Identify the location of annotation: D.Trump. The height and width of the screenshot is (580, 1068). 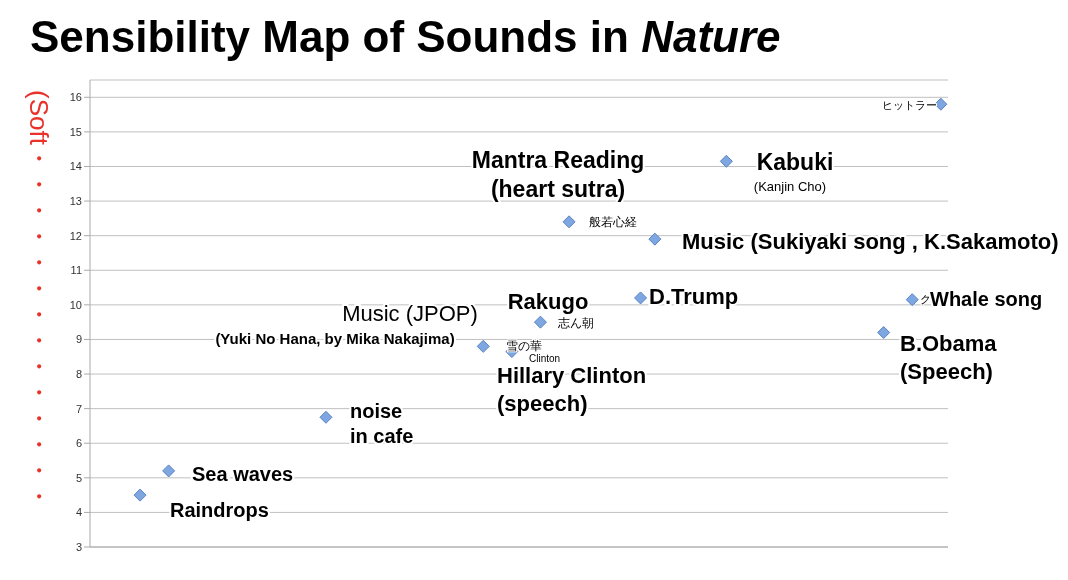
(694, 296).